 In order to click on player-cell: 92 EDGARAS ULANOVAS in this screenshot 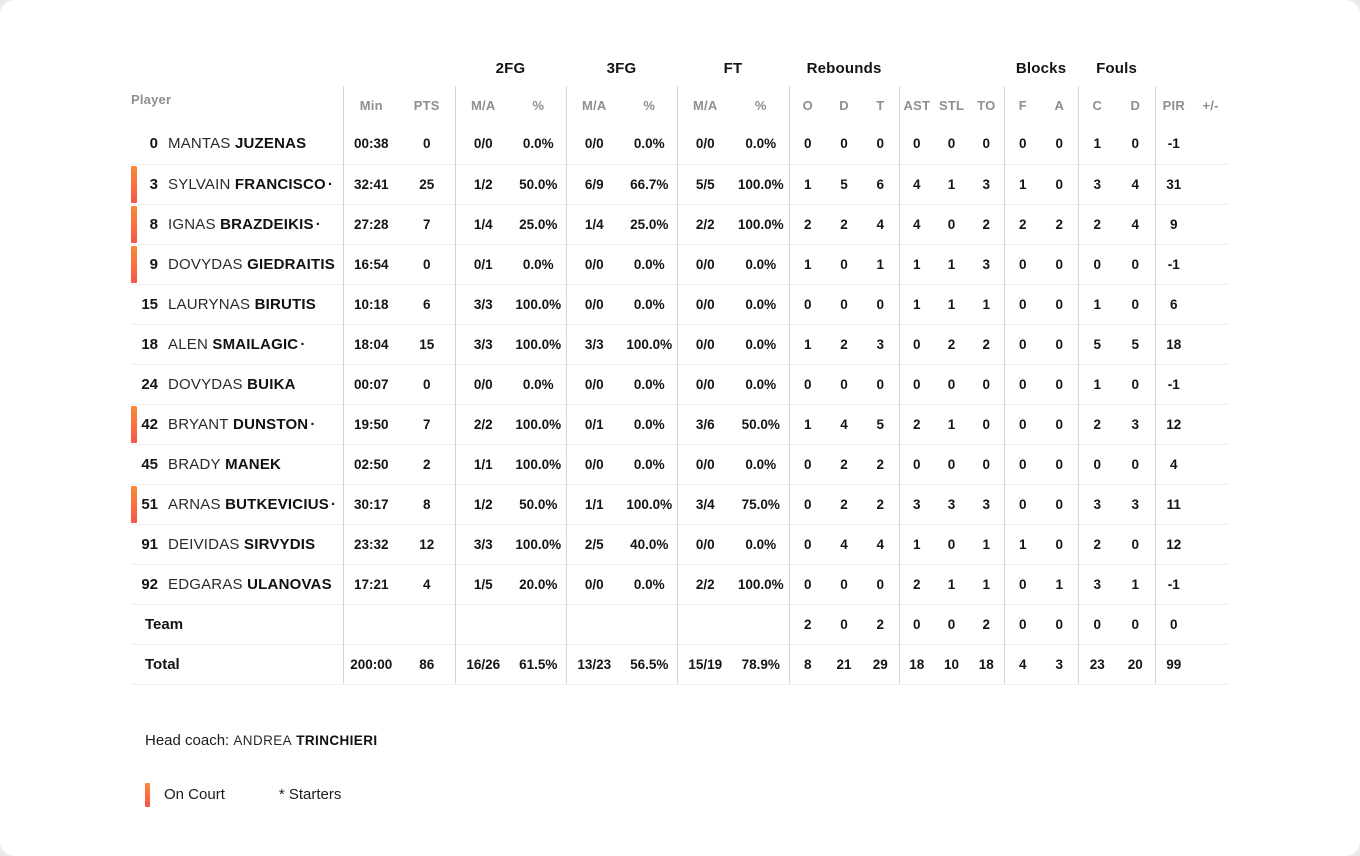, I will do `click(237, 583)`.